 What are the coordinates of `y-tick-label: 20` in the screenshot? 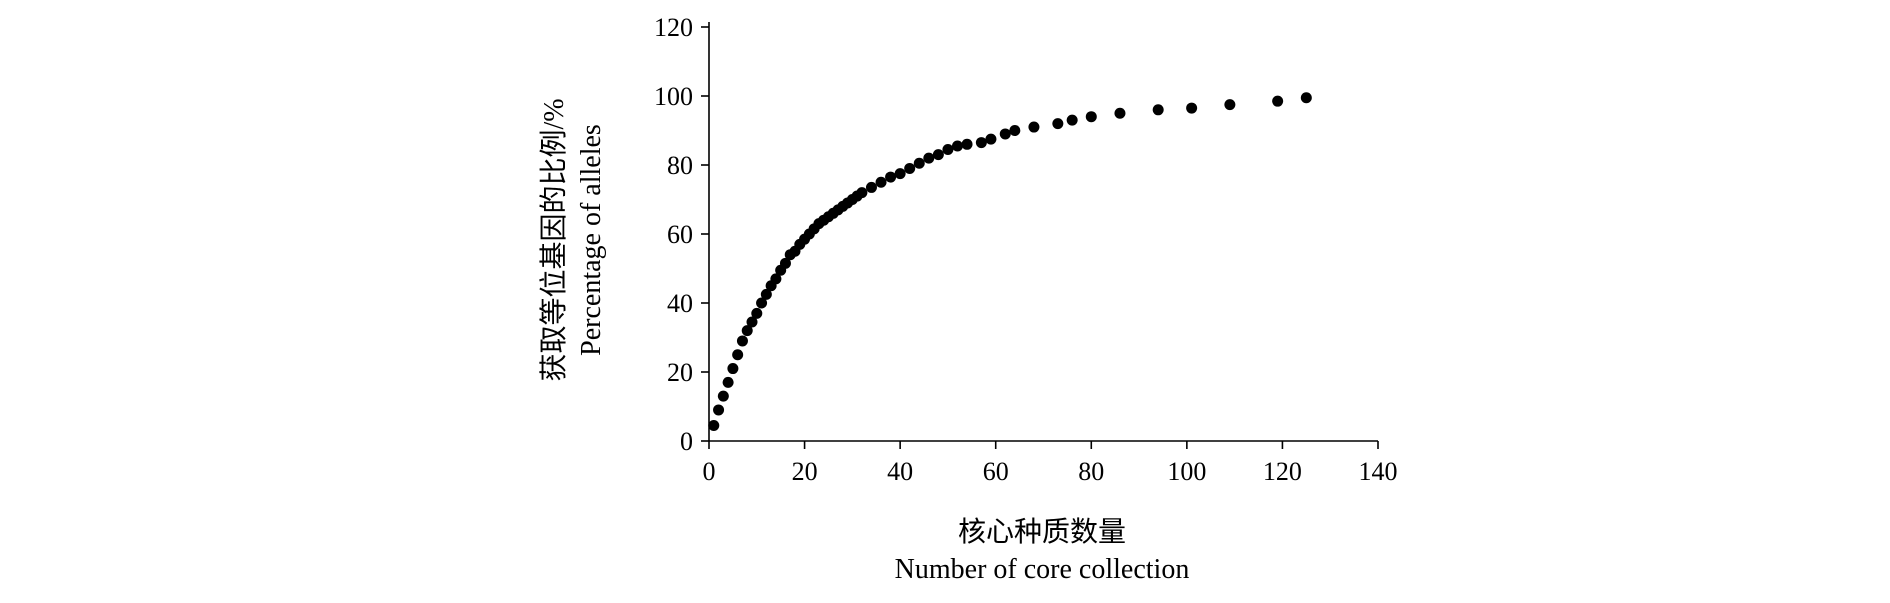 It's located at (680, 372).